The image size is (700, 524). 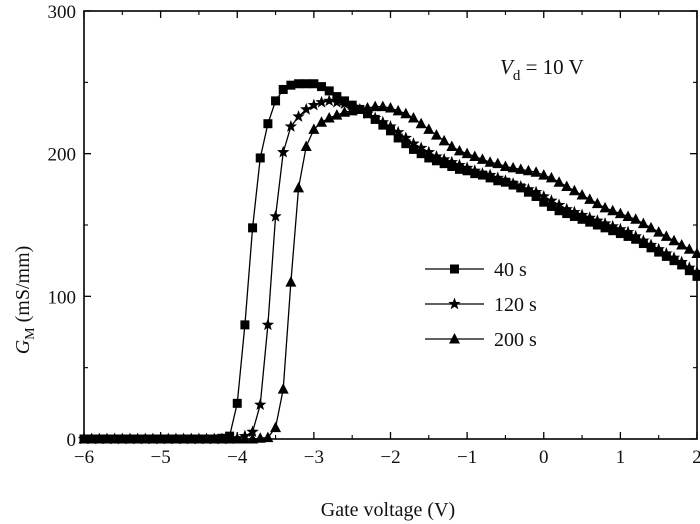 What do you see at coordinates (507, 67) in the screenshot?
I see `annotation-main: V` at bounding box center [507, 67].